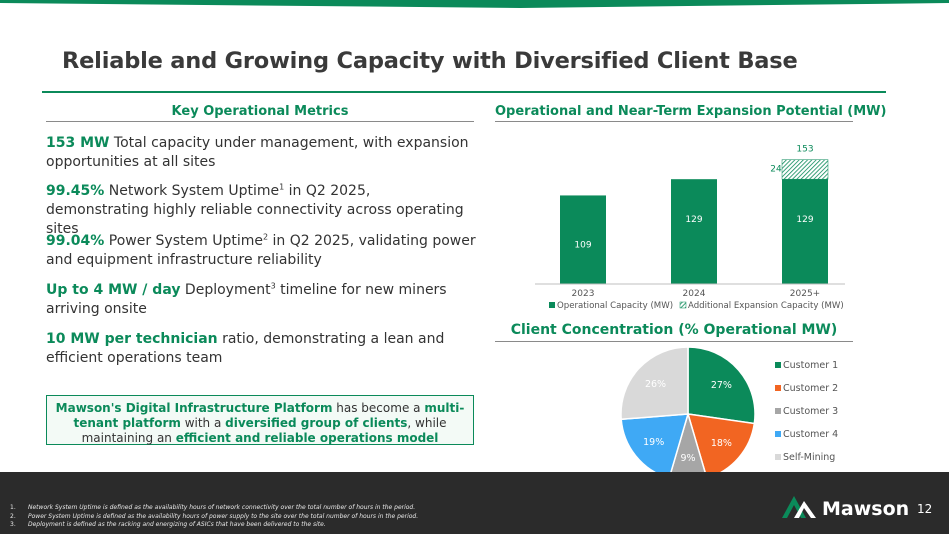 The height and width of the screenshot is (534, 949). Describe the element at coordinates (225, 290) in the screenshot. I see `metric-text: Deployment` at that location.